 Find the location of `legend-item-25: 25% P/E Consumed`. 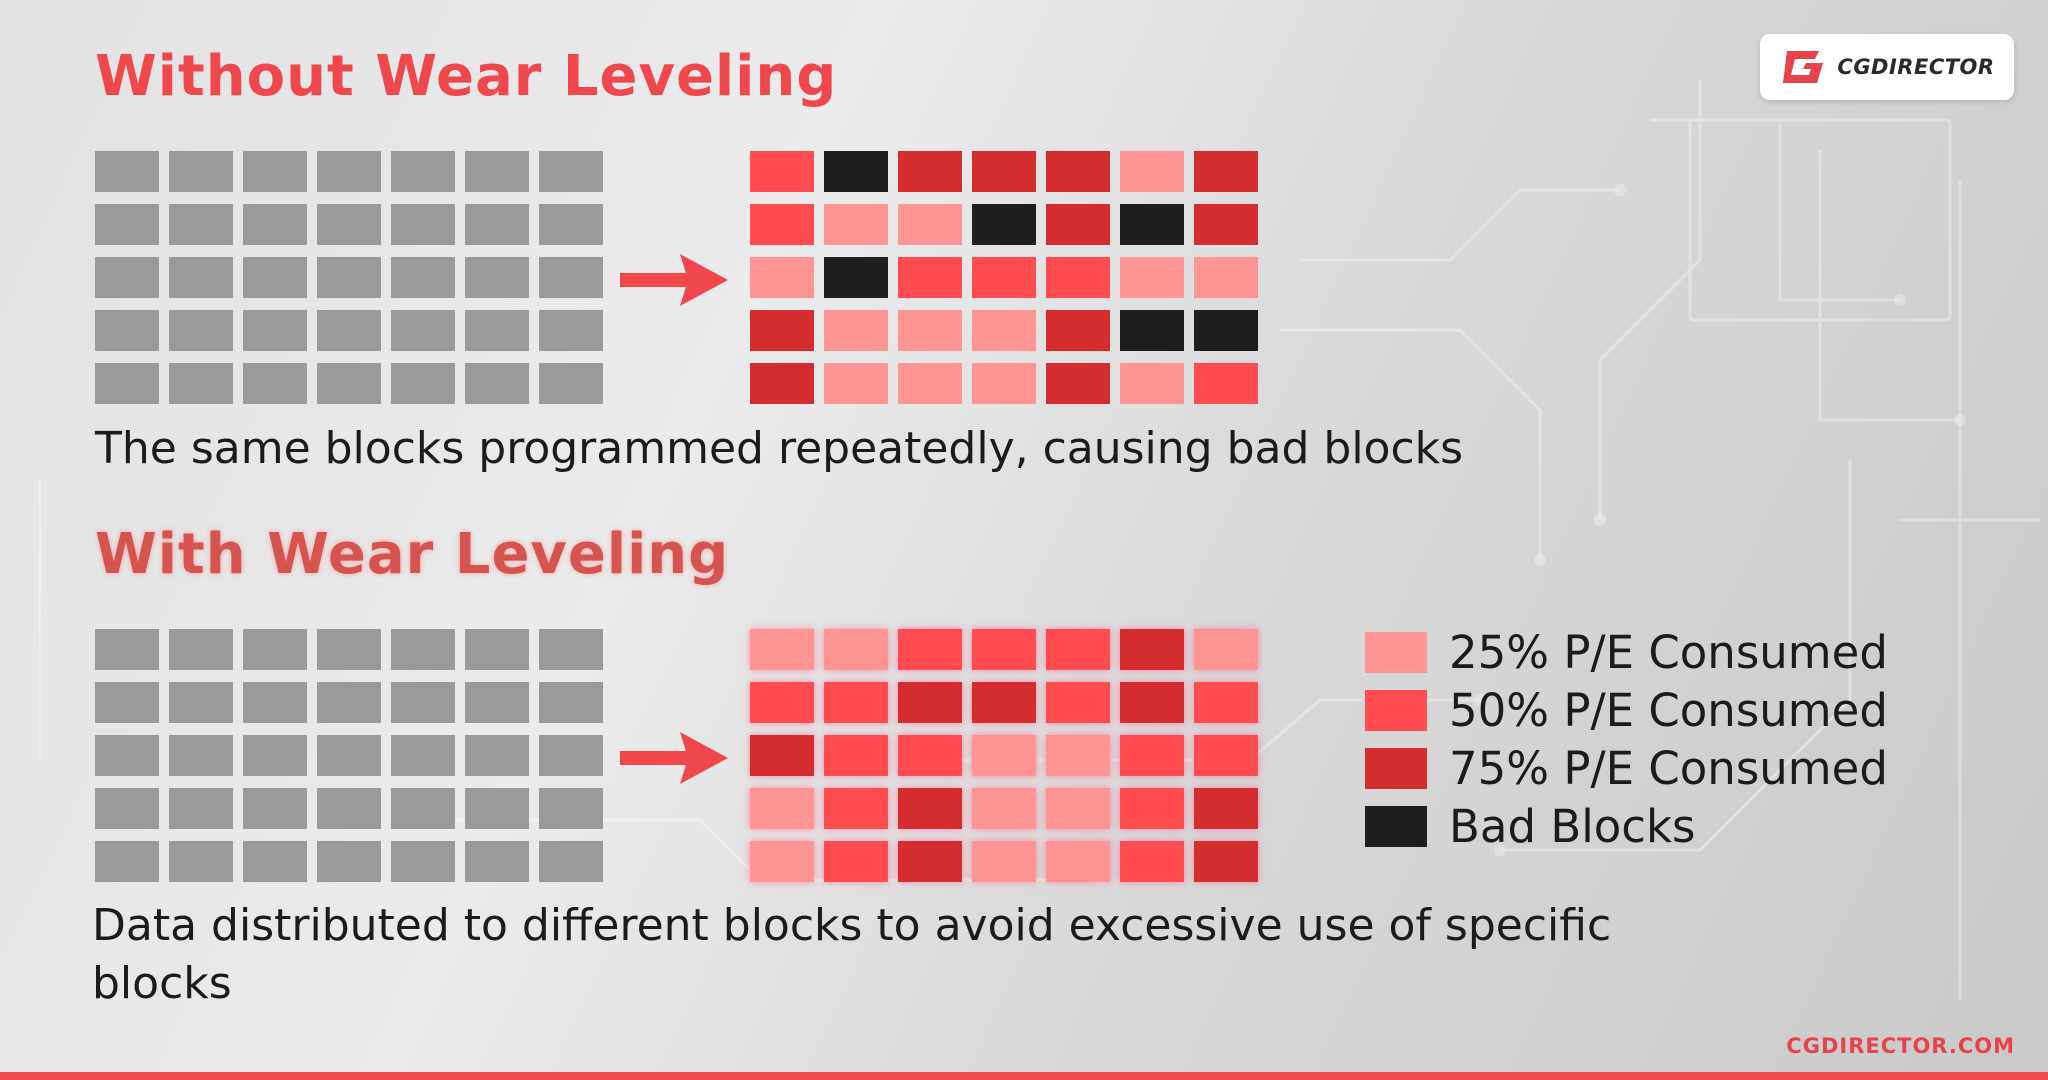

legend-item-25: 25% P/E Consumed is located at coordinates (1626, 652).